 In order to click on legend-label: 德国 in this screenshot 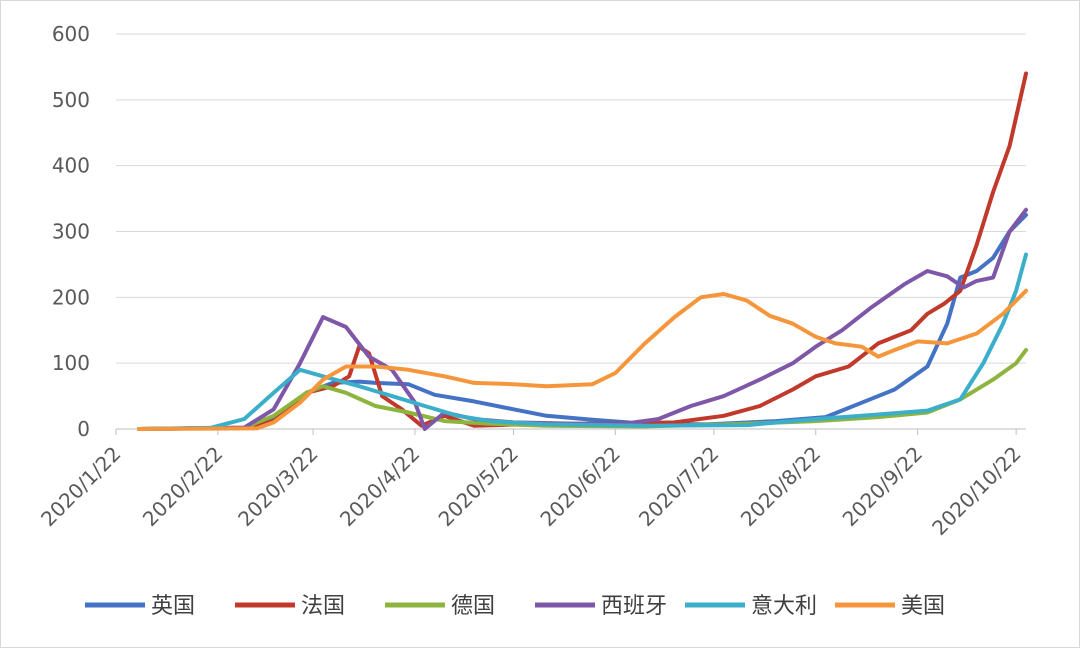, I will do `click(473, 606)`.